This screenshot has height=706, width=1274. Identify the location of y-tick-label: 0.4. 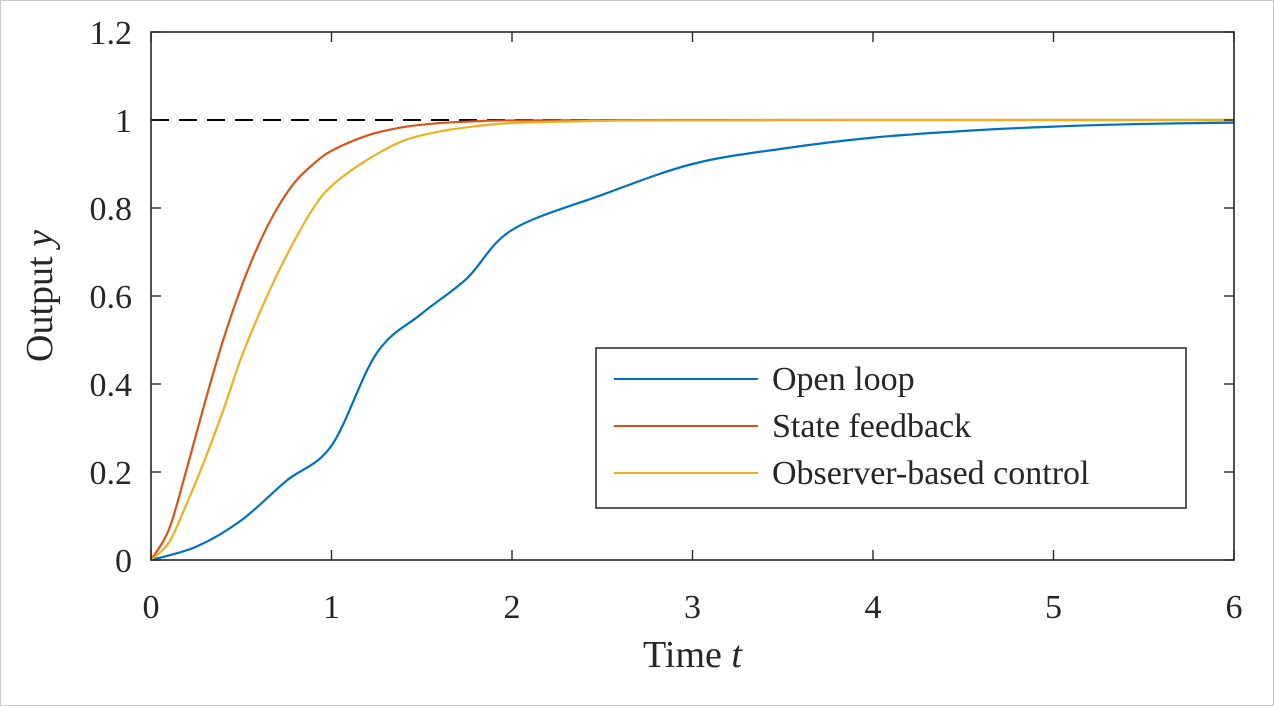
(111, 385).